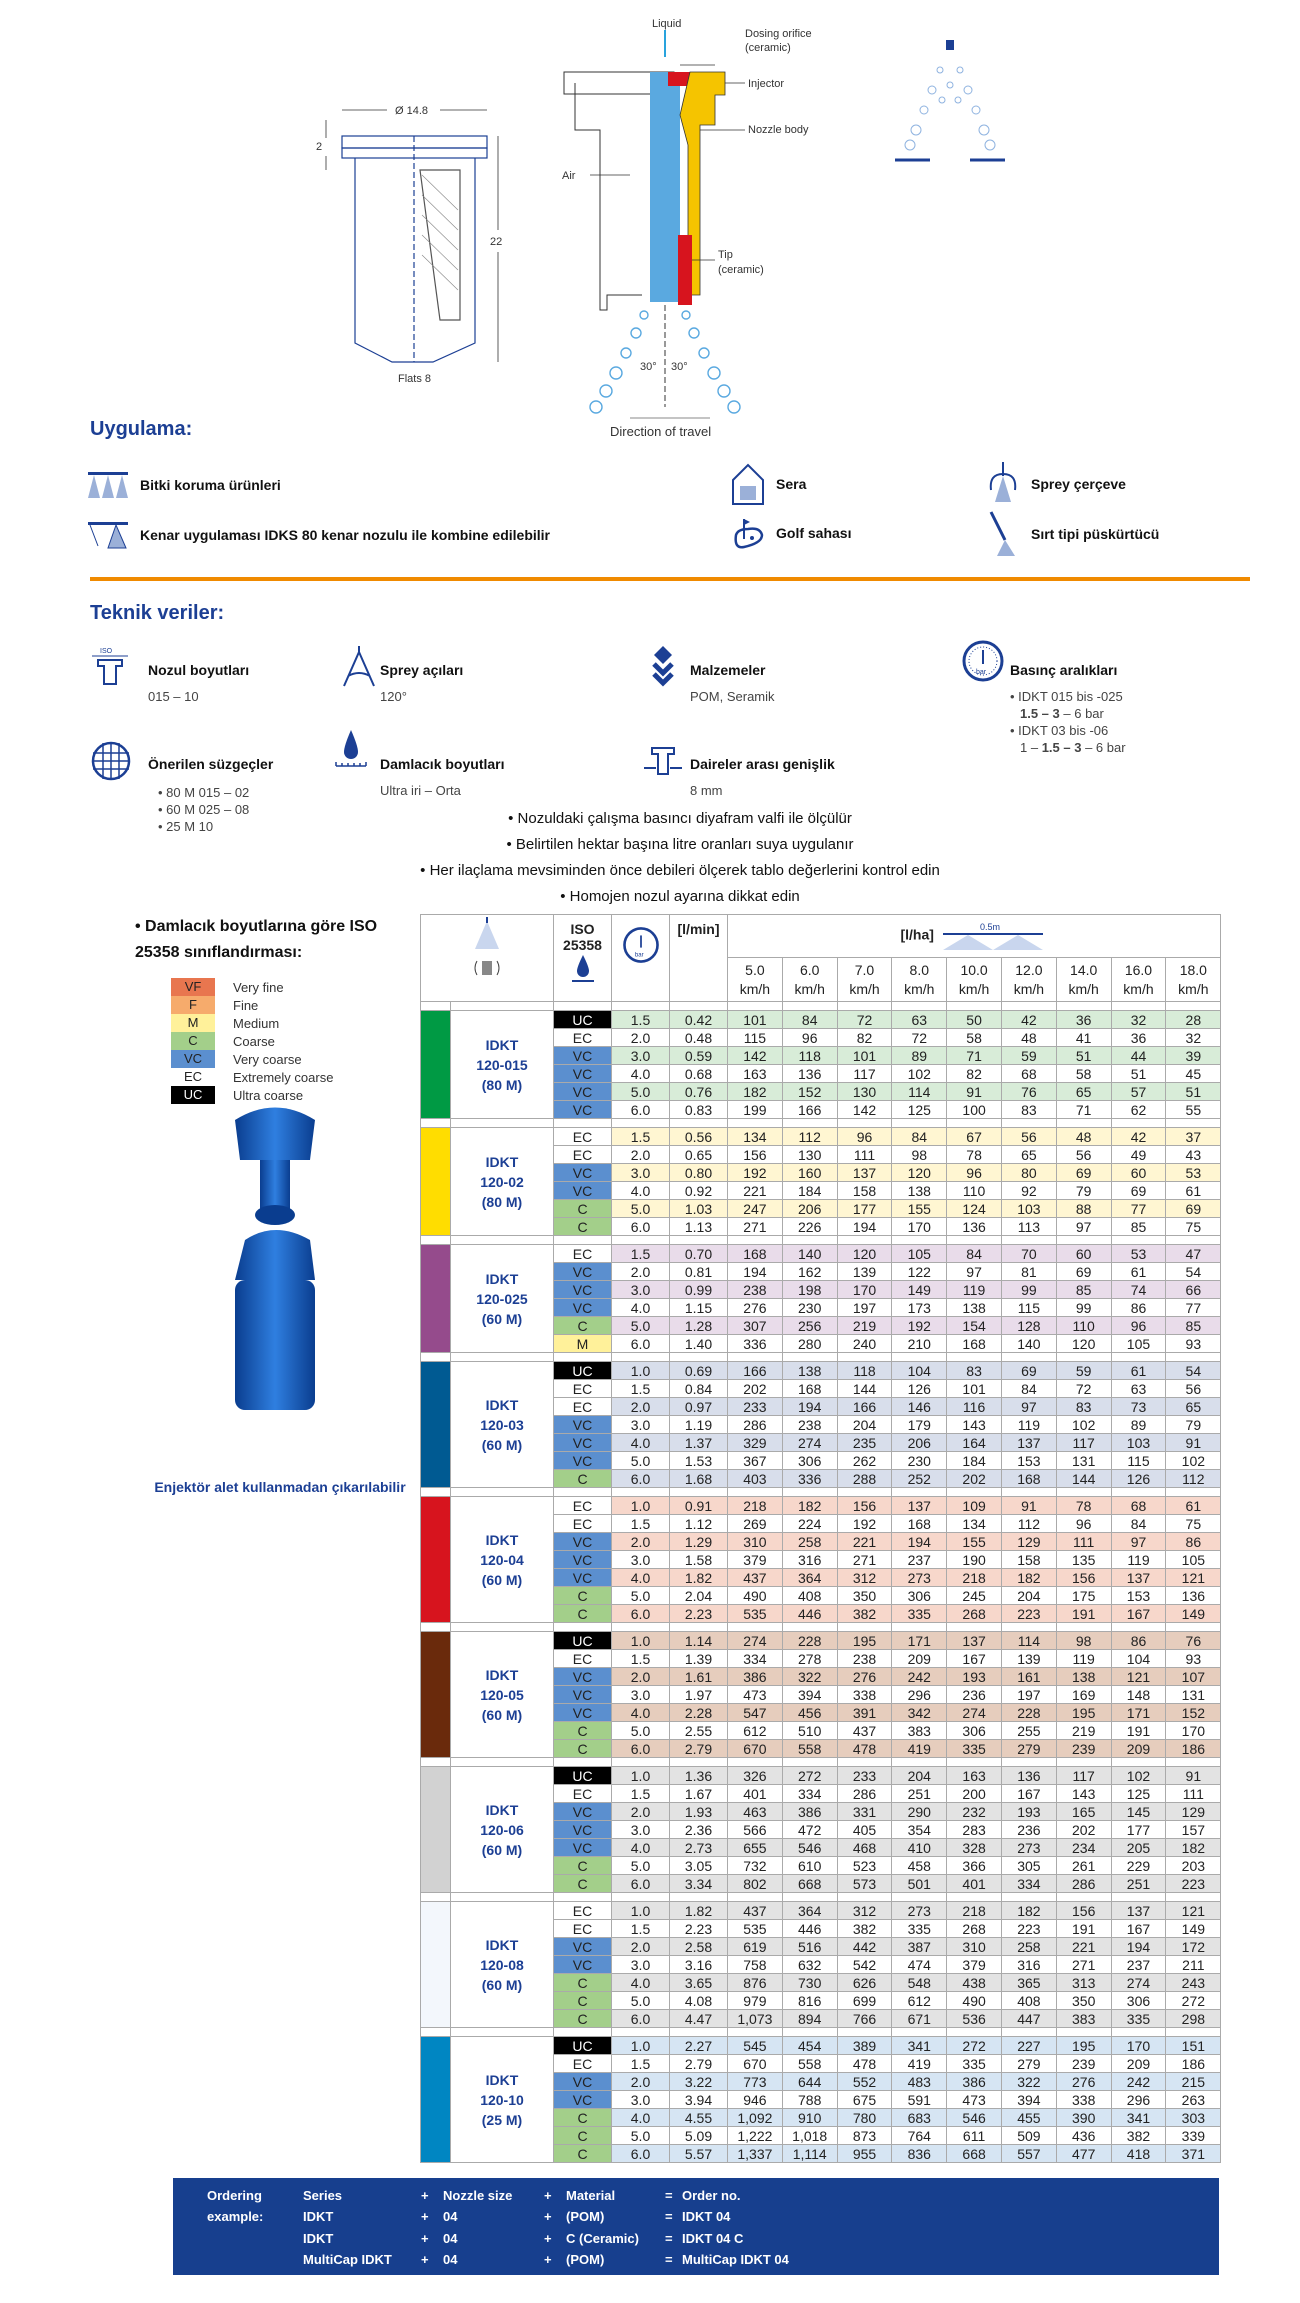 The height and width of the screenshot is (2303, 1300). Describe the element at coordinates (582, 1388) in the screenshot. I see `iso-class-cell: EC` at that location.